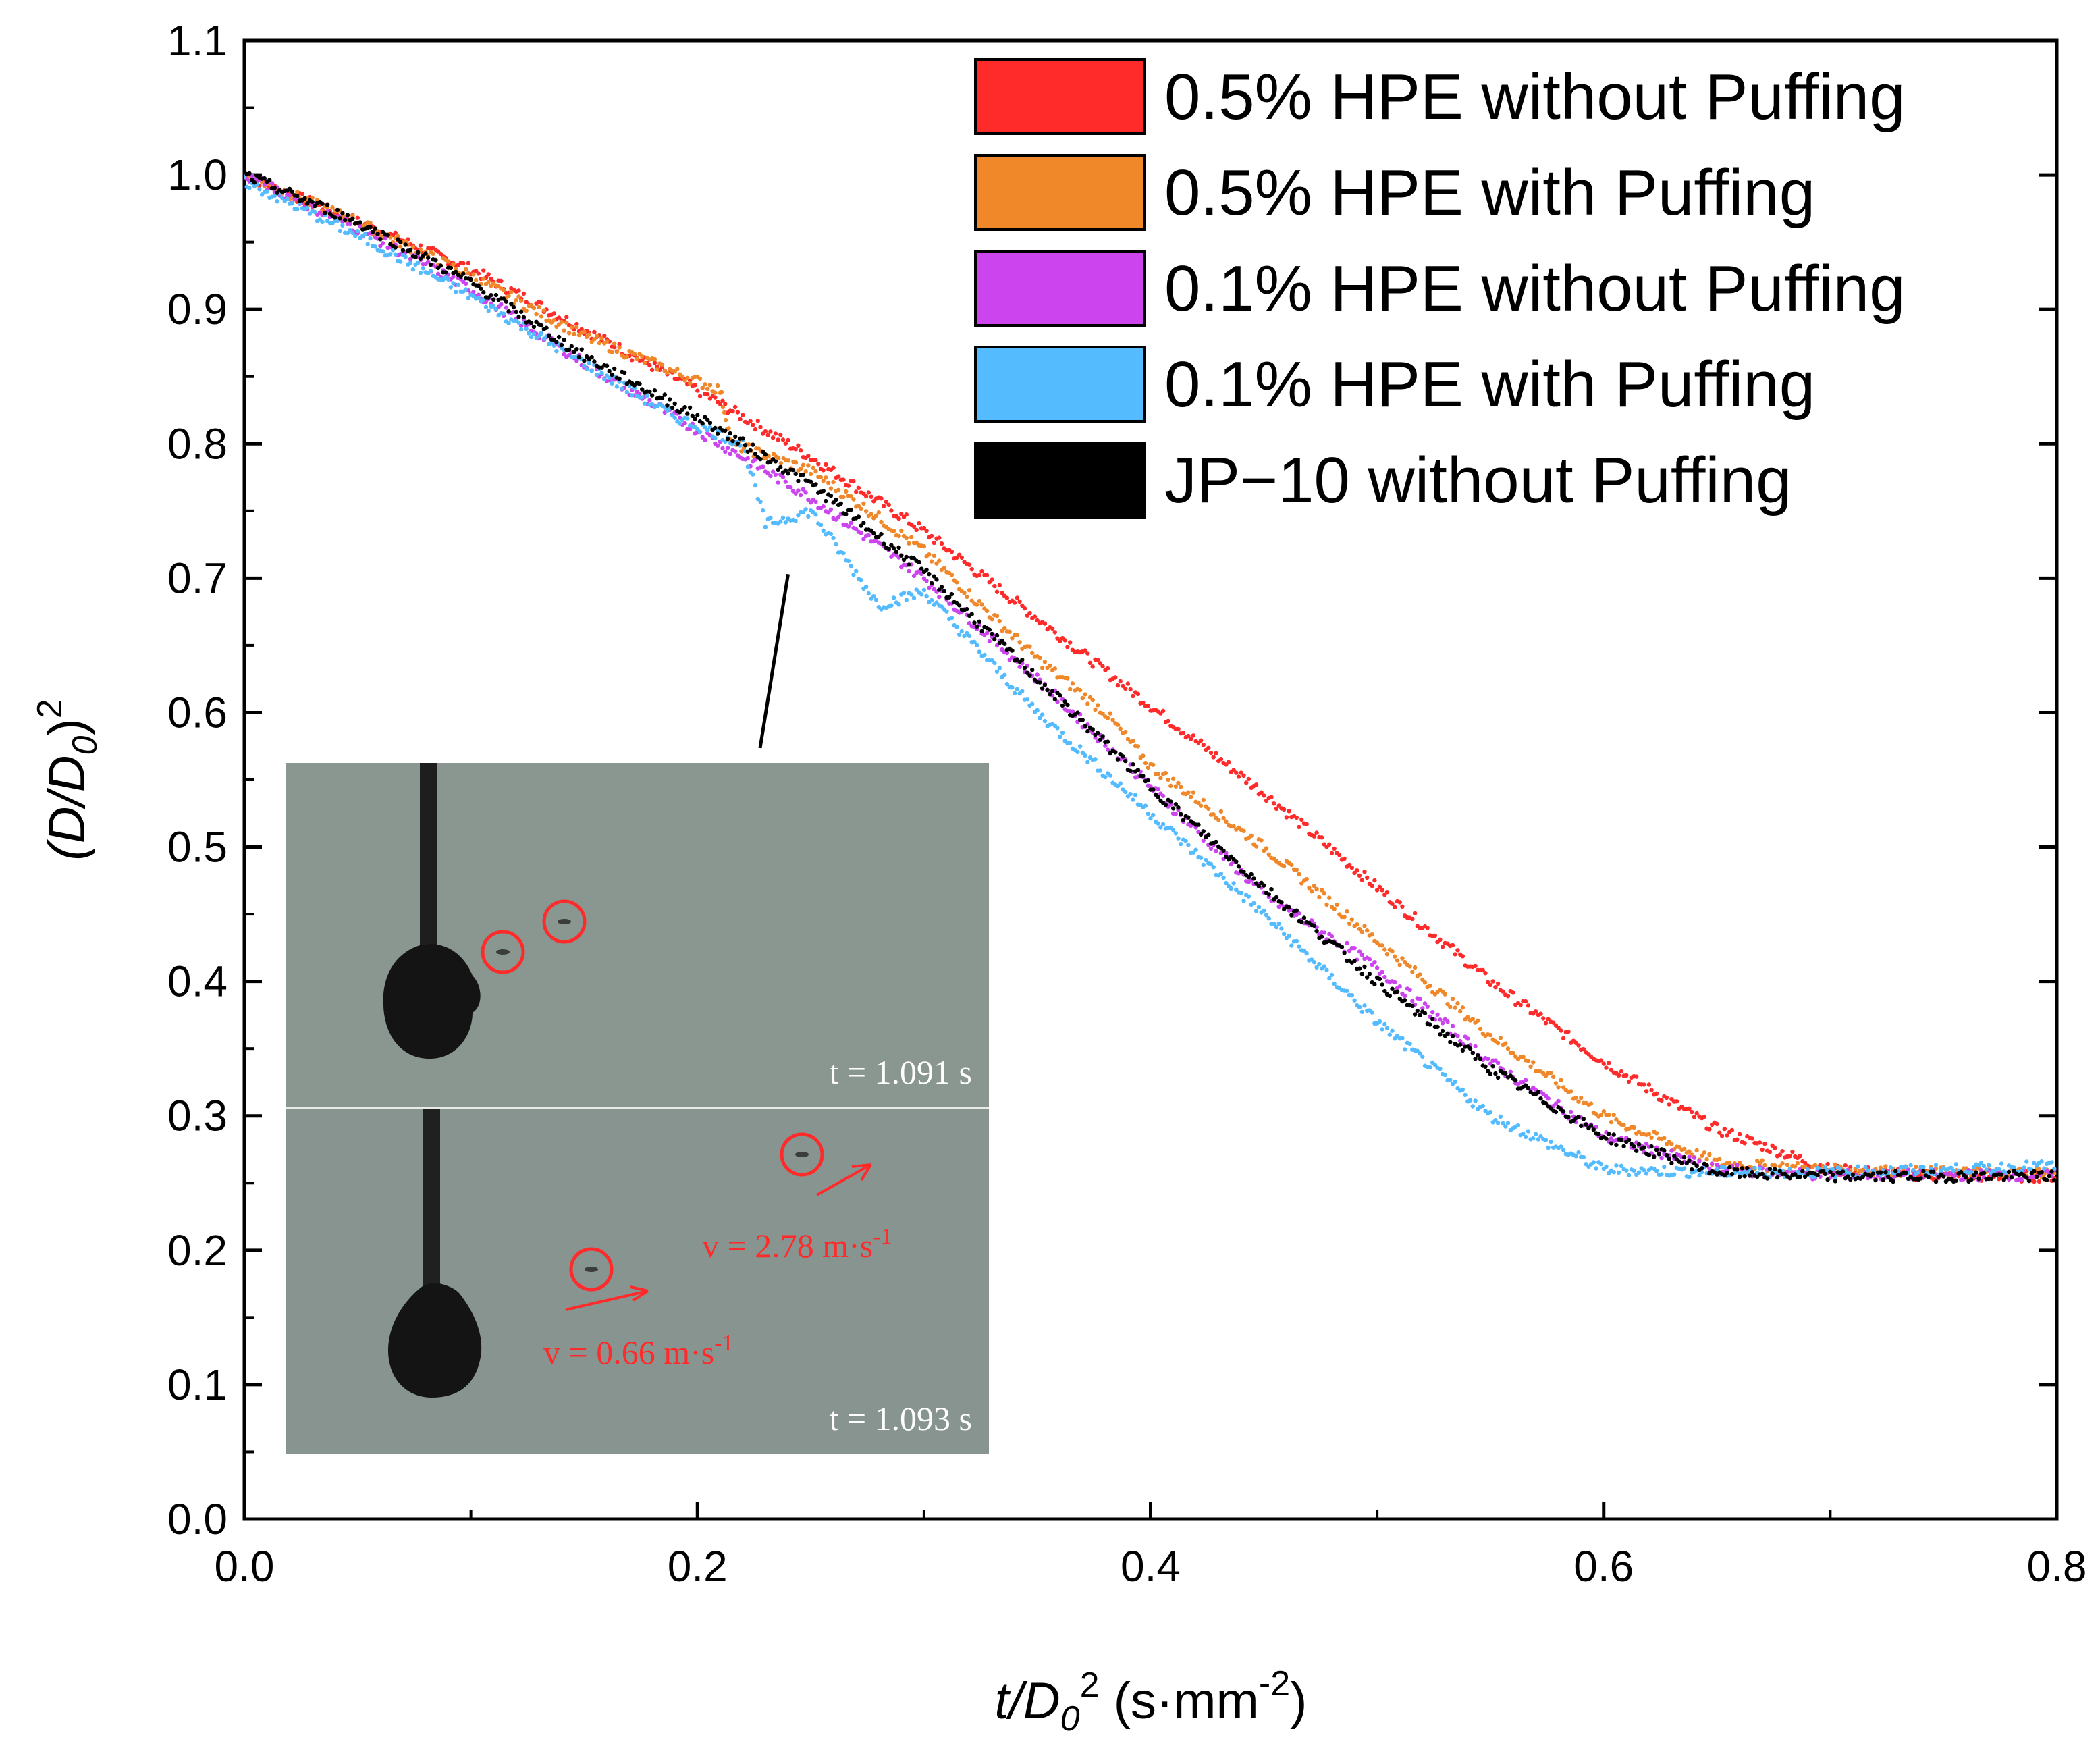 The height and width of the screenshot is (1752, 2100). Describe the element at coordinates (900, 1418) in the screenshot. I see `frame-bottom-time: t = 1.093 s` at that location.